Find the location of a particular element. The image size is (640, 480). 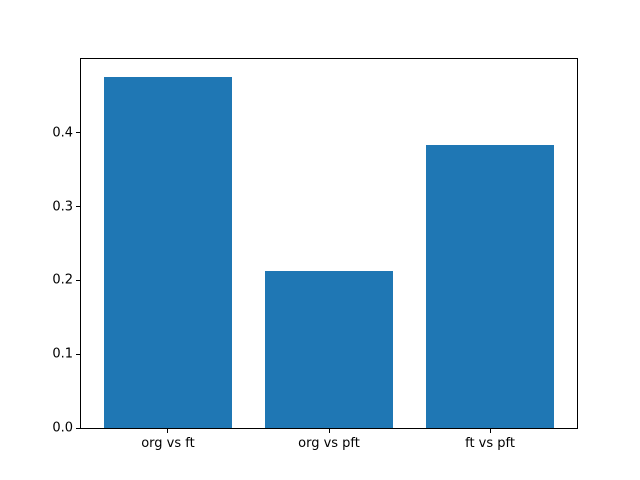

y-tick-label: 0.0 is located at coordinates (62, 428).